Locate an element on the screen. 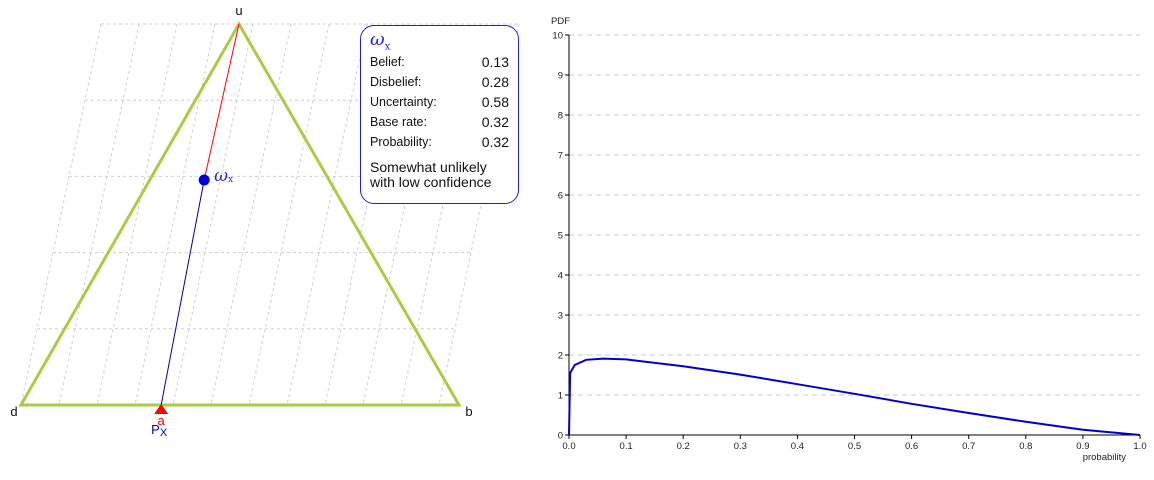 This screenshot has height=480, width=1154. opinion-row: Probability: 0.32 is located at coordinates (439, 142).